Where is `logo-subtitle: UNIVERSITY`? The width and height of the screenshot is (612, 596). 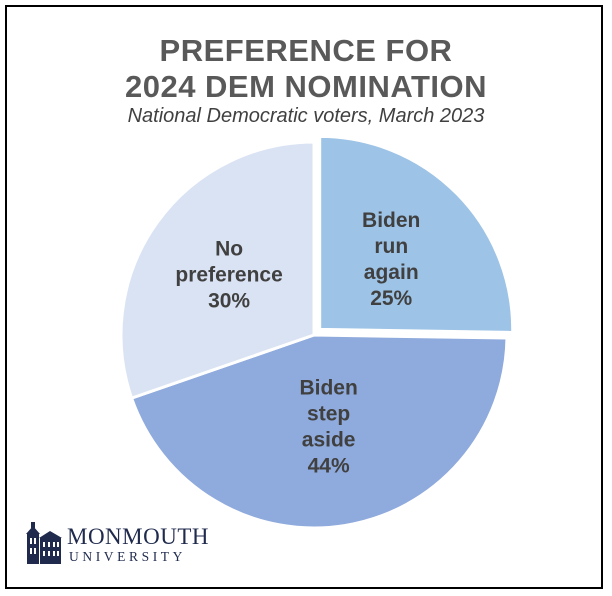
logo-subtitle: UNIVERSITY is located at coordinates (127, 556).